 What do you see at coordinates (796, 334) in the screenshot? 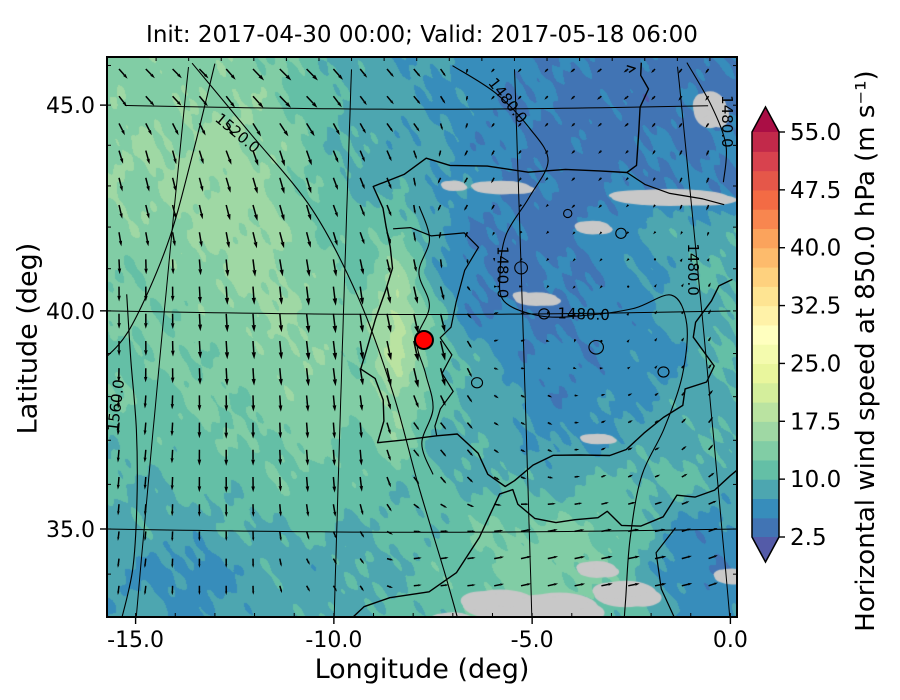
I see `colorbar: 2.5 10.0 17.5 25.0 32.5 40.0 47.5 55.0` at bounding box center [796, 334].